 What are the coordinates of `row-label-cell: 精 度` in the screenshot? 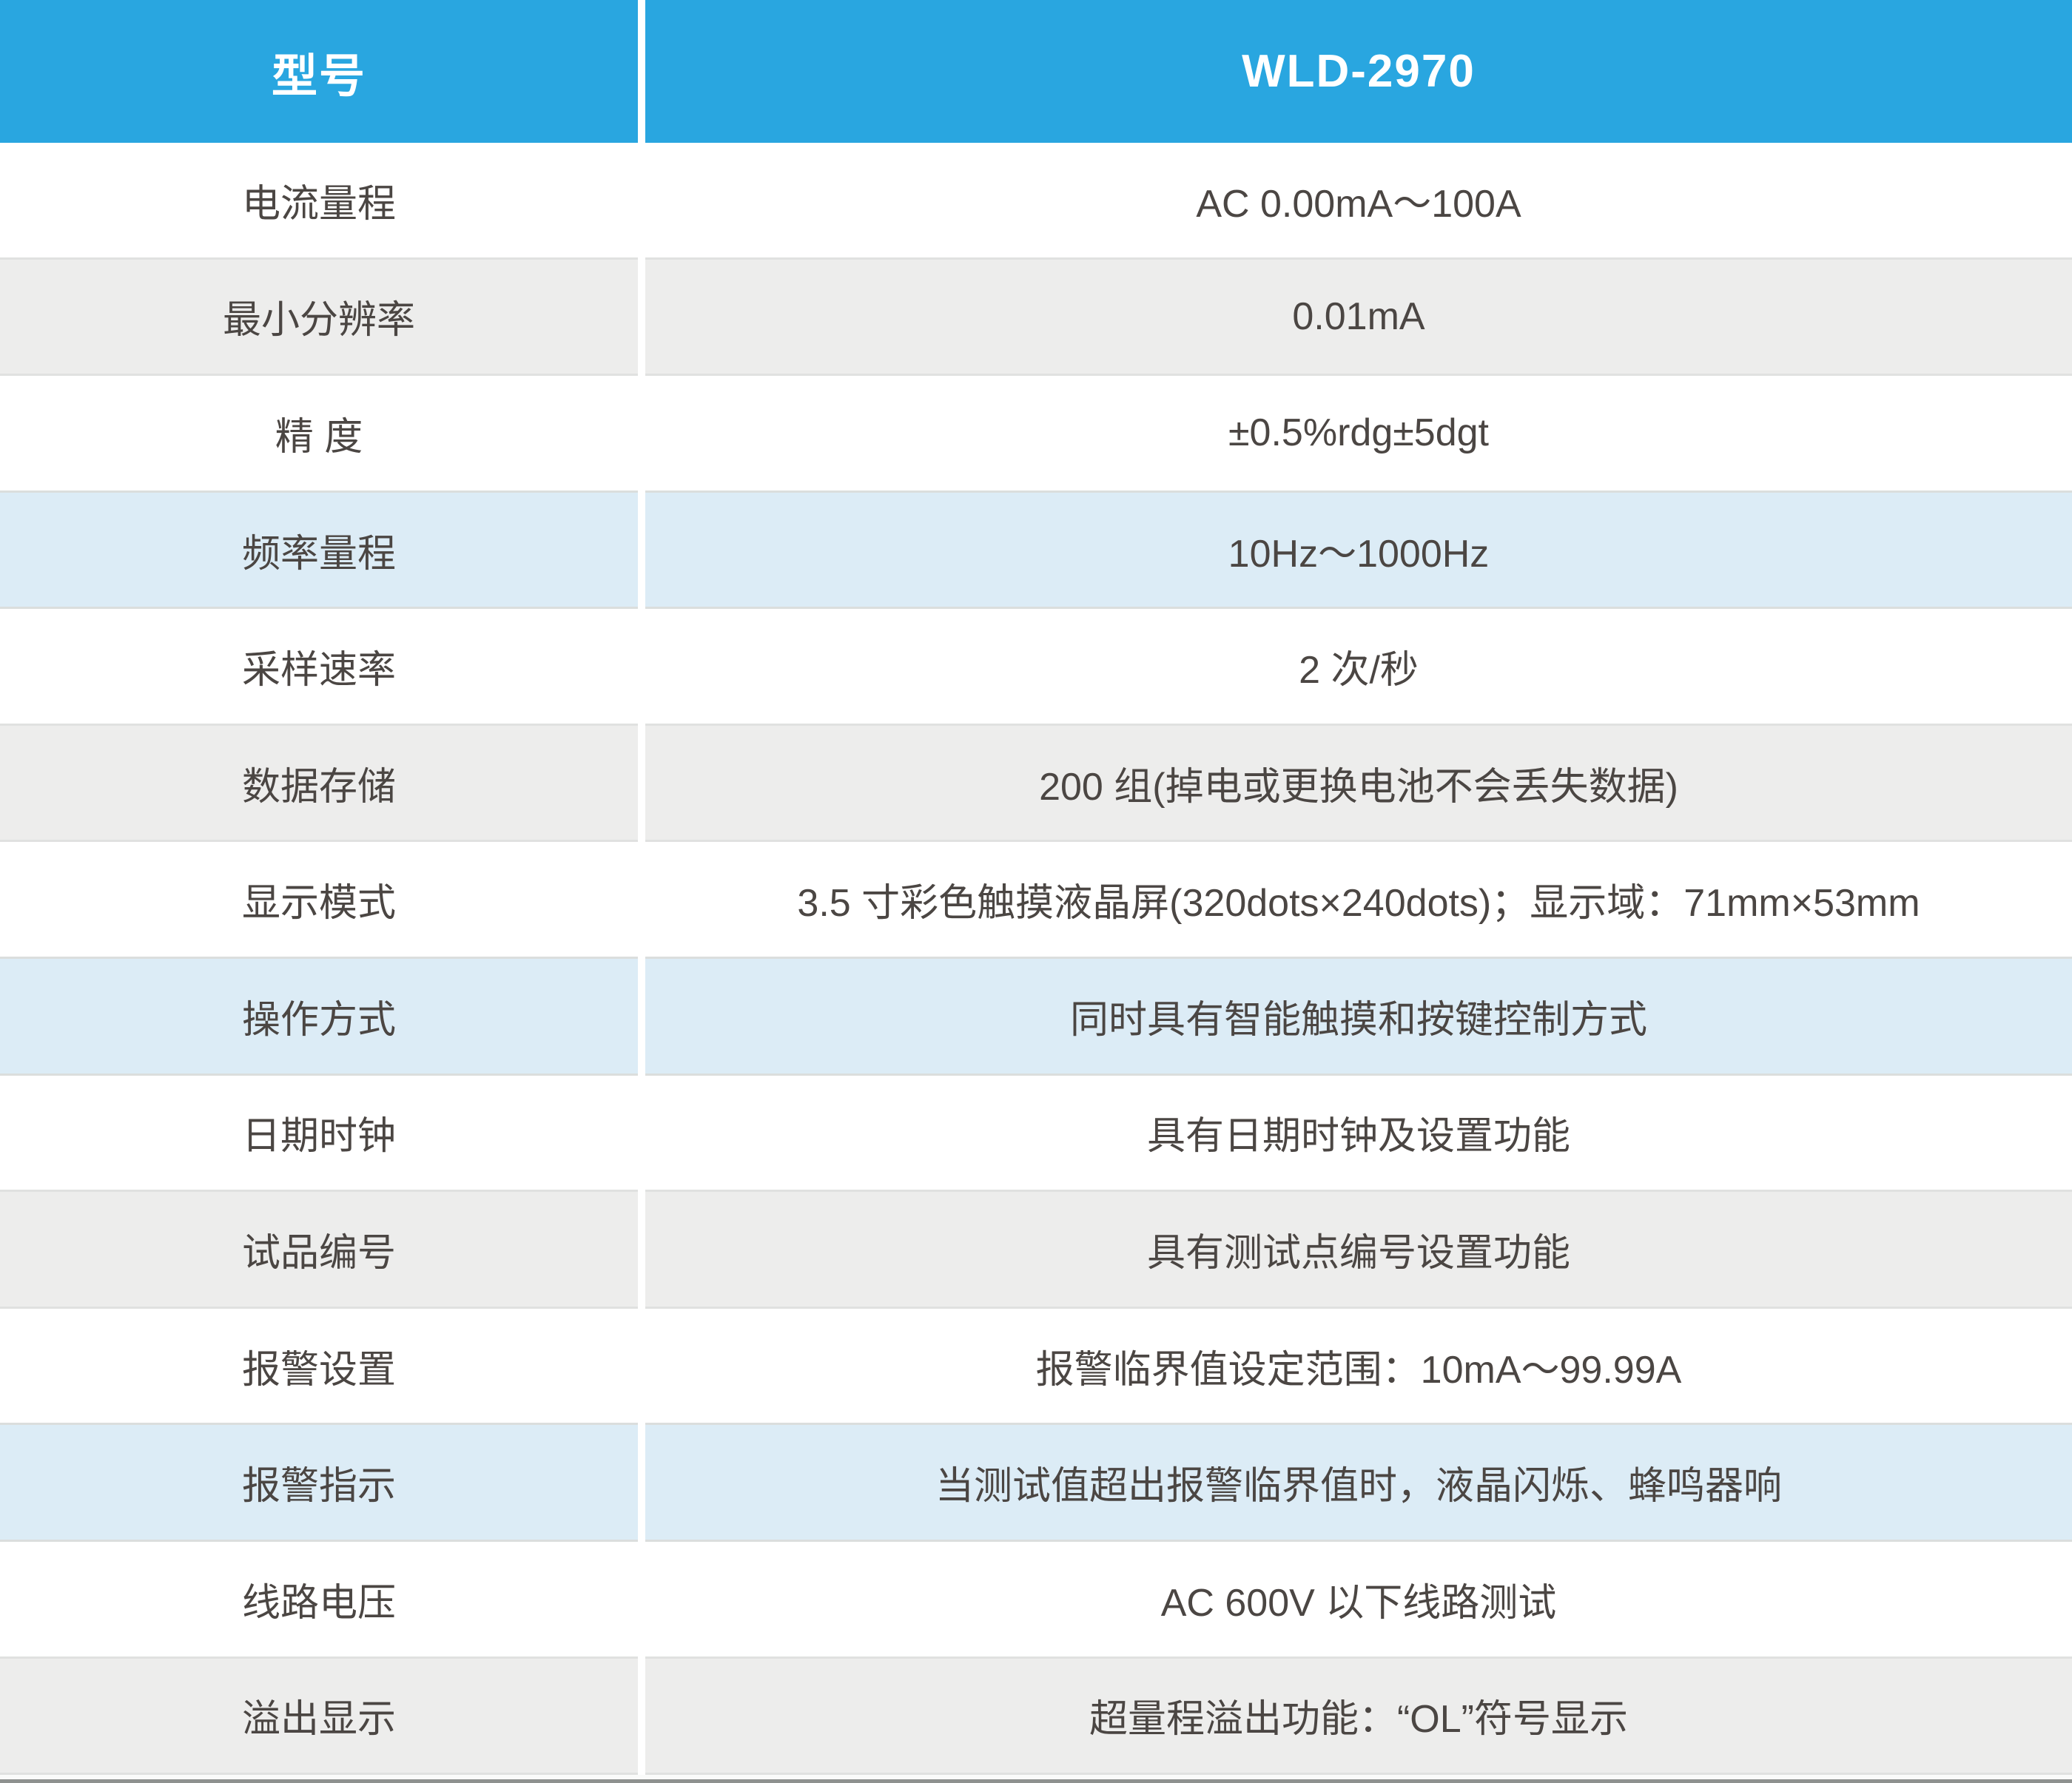 It's located at (319, 433).